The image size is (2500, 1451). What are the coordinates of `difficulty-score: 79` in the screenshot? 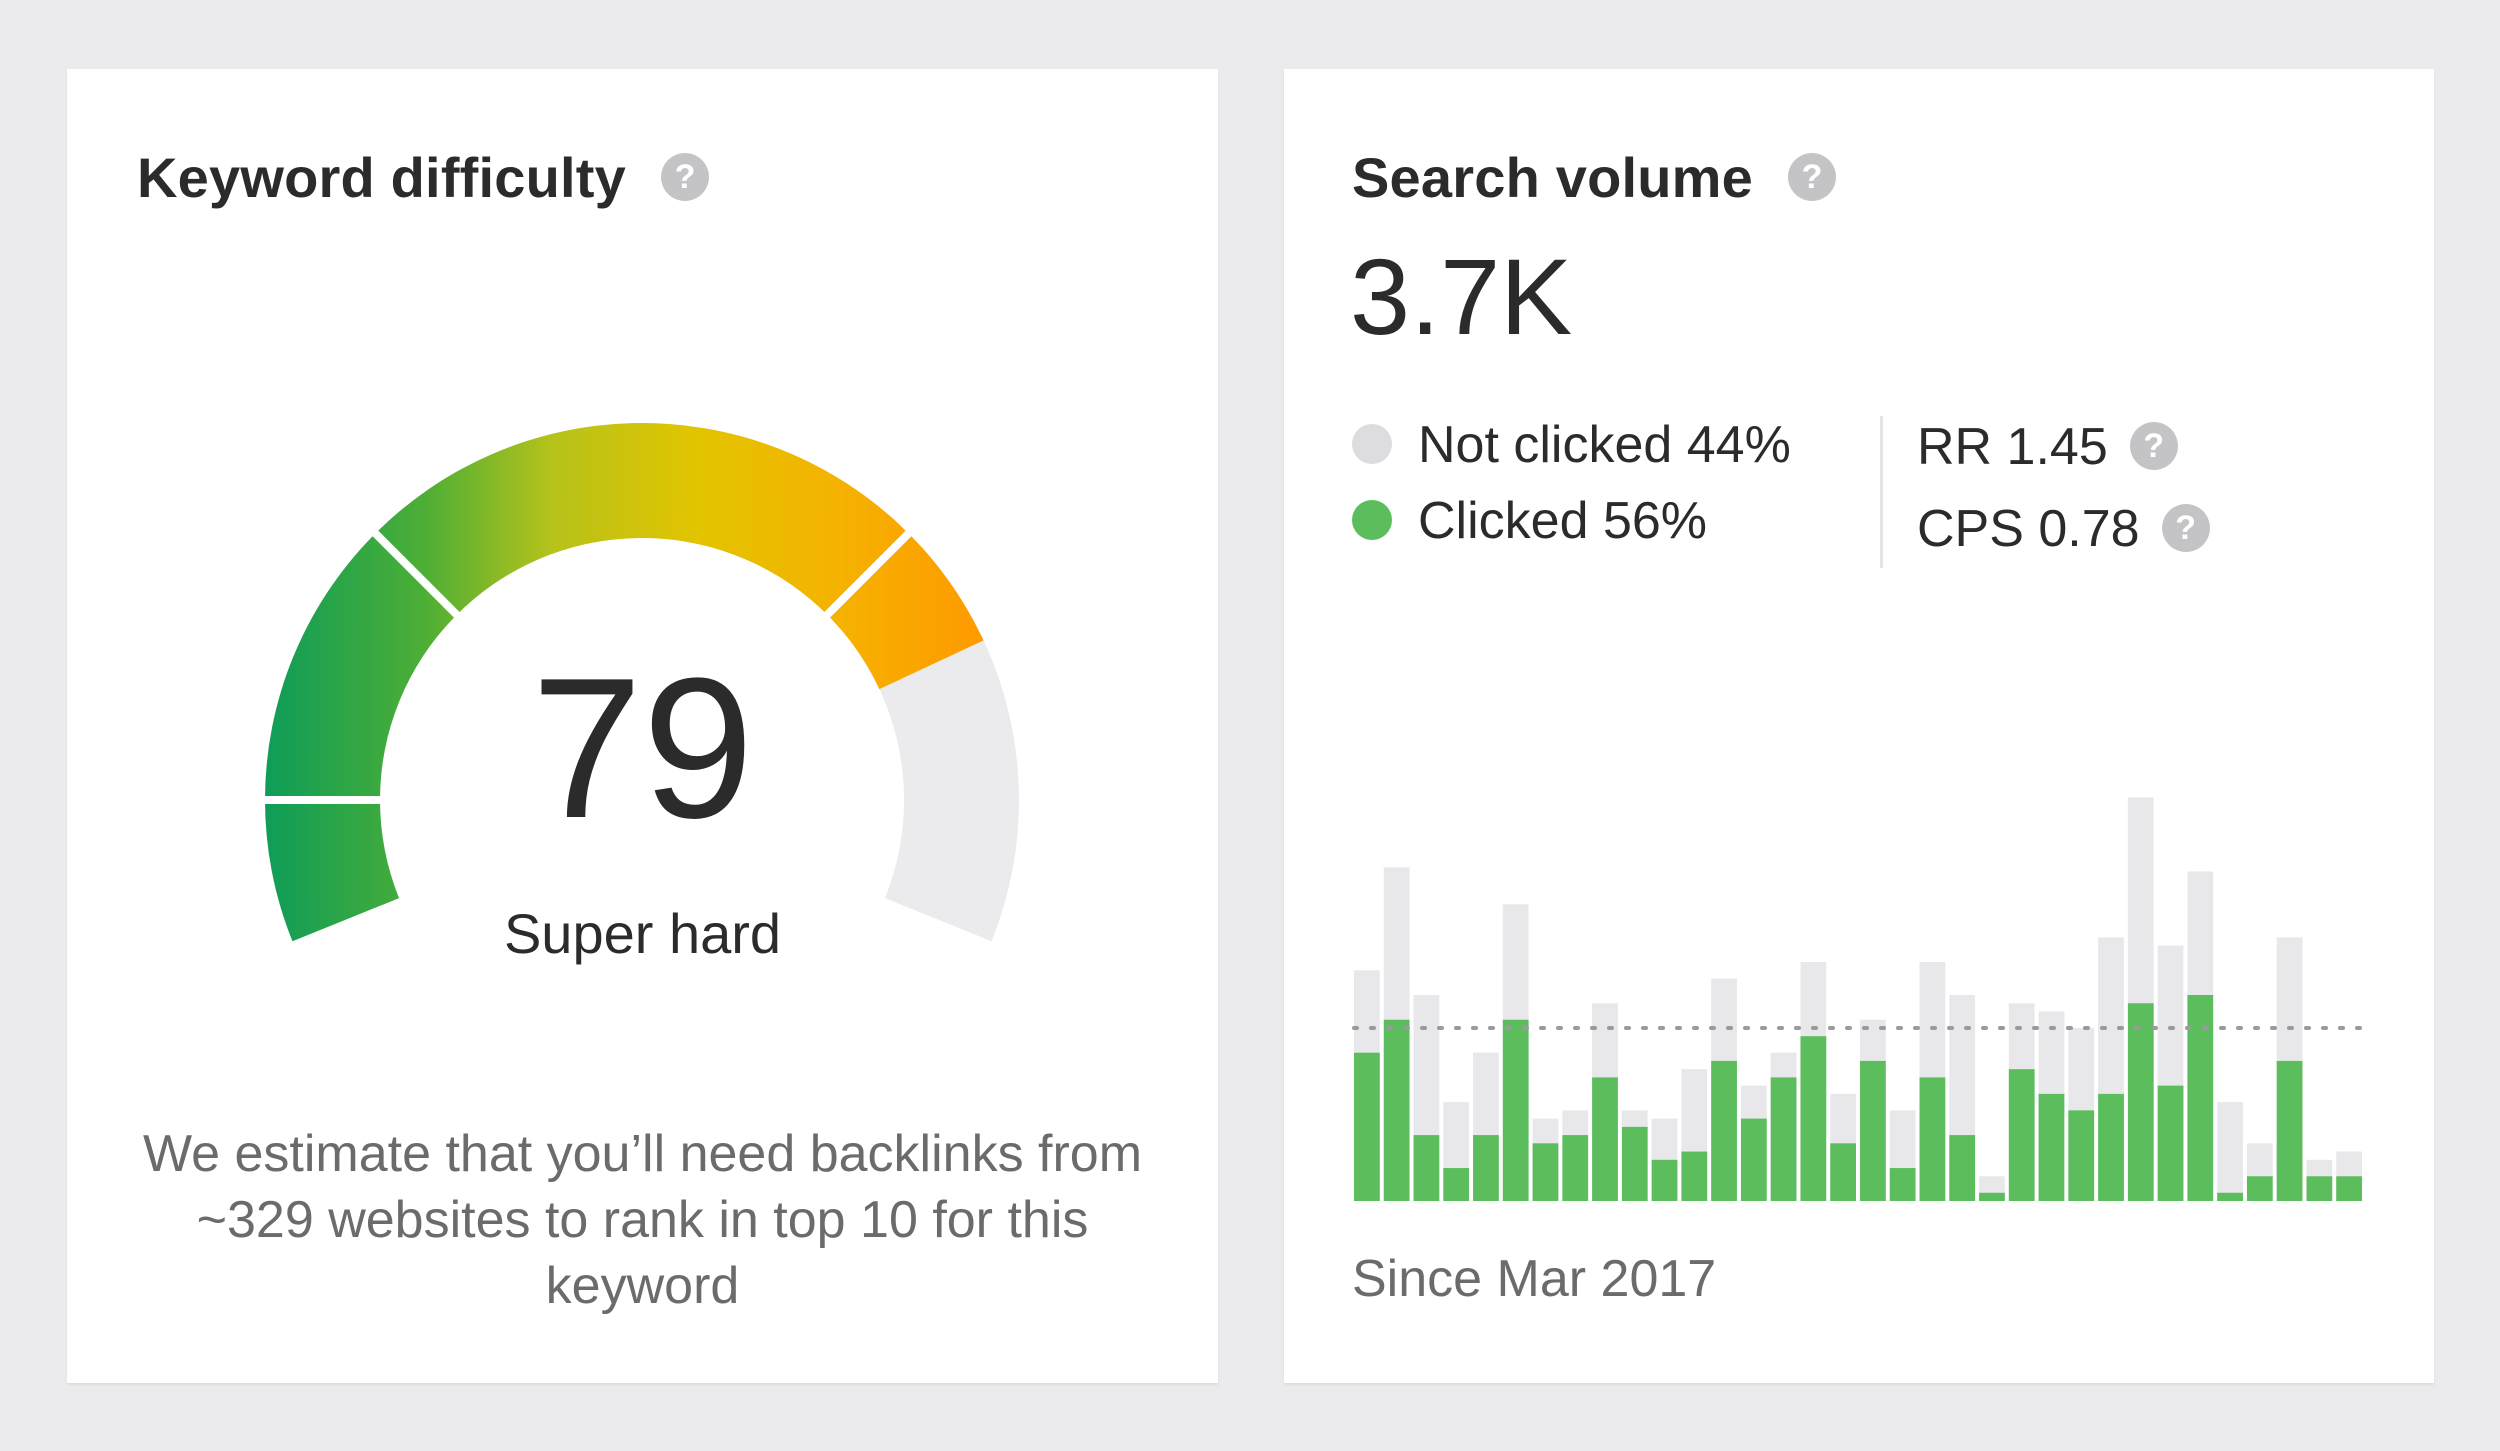 It's located at (642, 748).